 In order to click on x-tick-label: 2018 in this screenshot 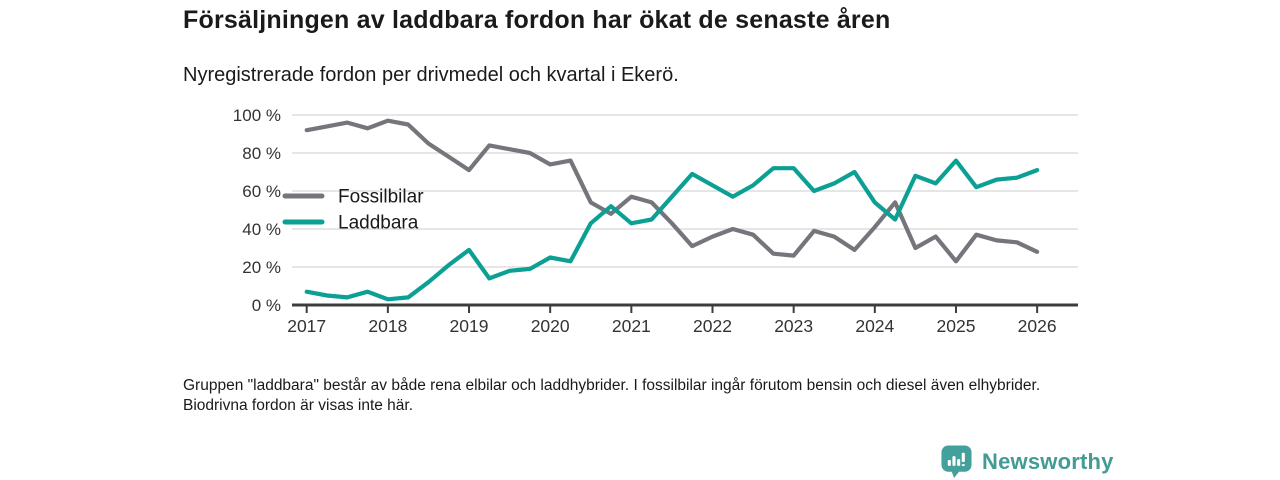, I will do `click(387, 326)`.